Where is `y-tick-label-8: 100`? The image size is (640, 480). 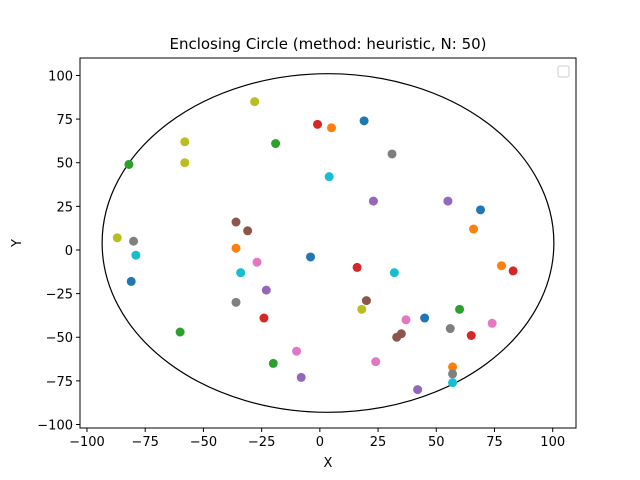
y-tick-label-8: 100 is located at coordinates (60, 76).